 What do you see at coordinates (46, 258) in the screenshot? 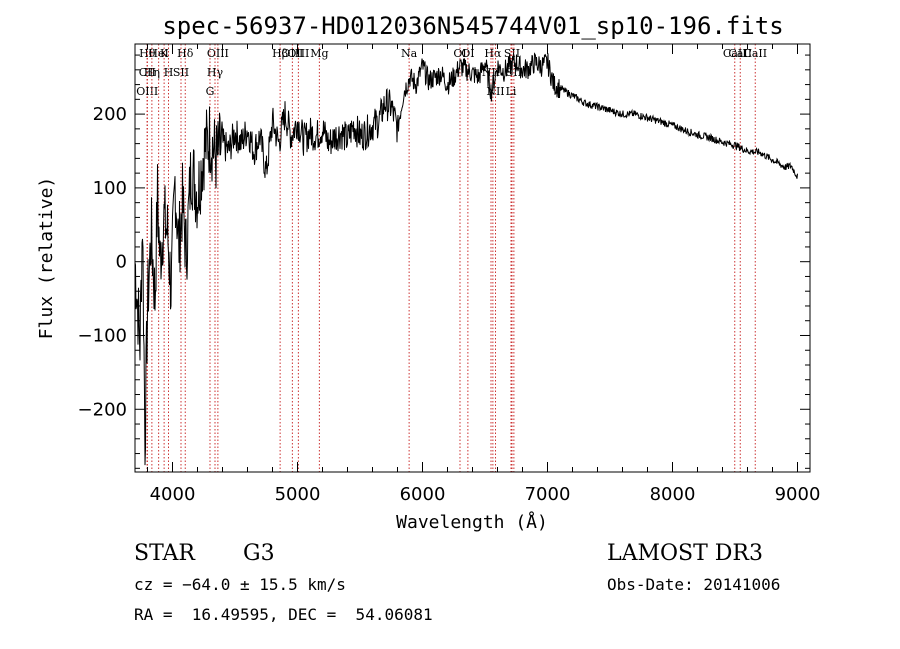
I see `y-axis-label: Flux (relative)` at bounding box center [46, 258].